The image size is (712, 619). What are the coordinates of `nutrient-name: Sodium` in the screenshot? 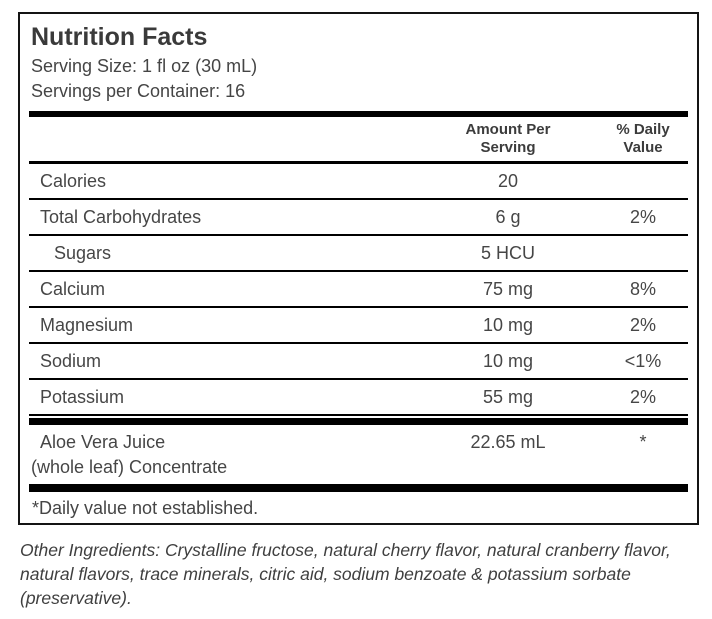 It's located at (71, 360).